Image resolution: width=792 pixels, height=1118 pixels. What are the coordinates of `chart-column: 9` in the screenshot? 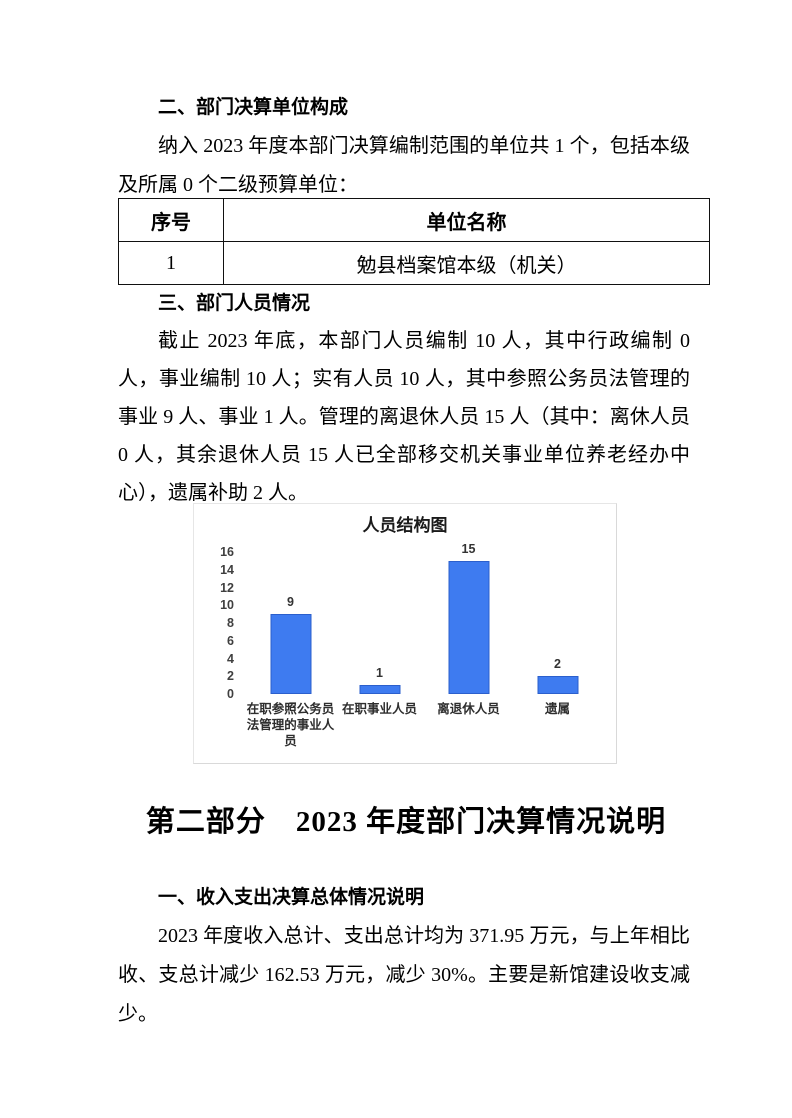 It's located at (290, 623).